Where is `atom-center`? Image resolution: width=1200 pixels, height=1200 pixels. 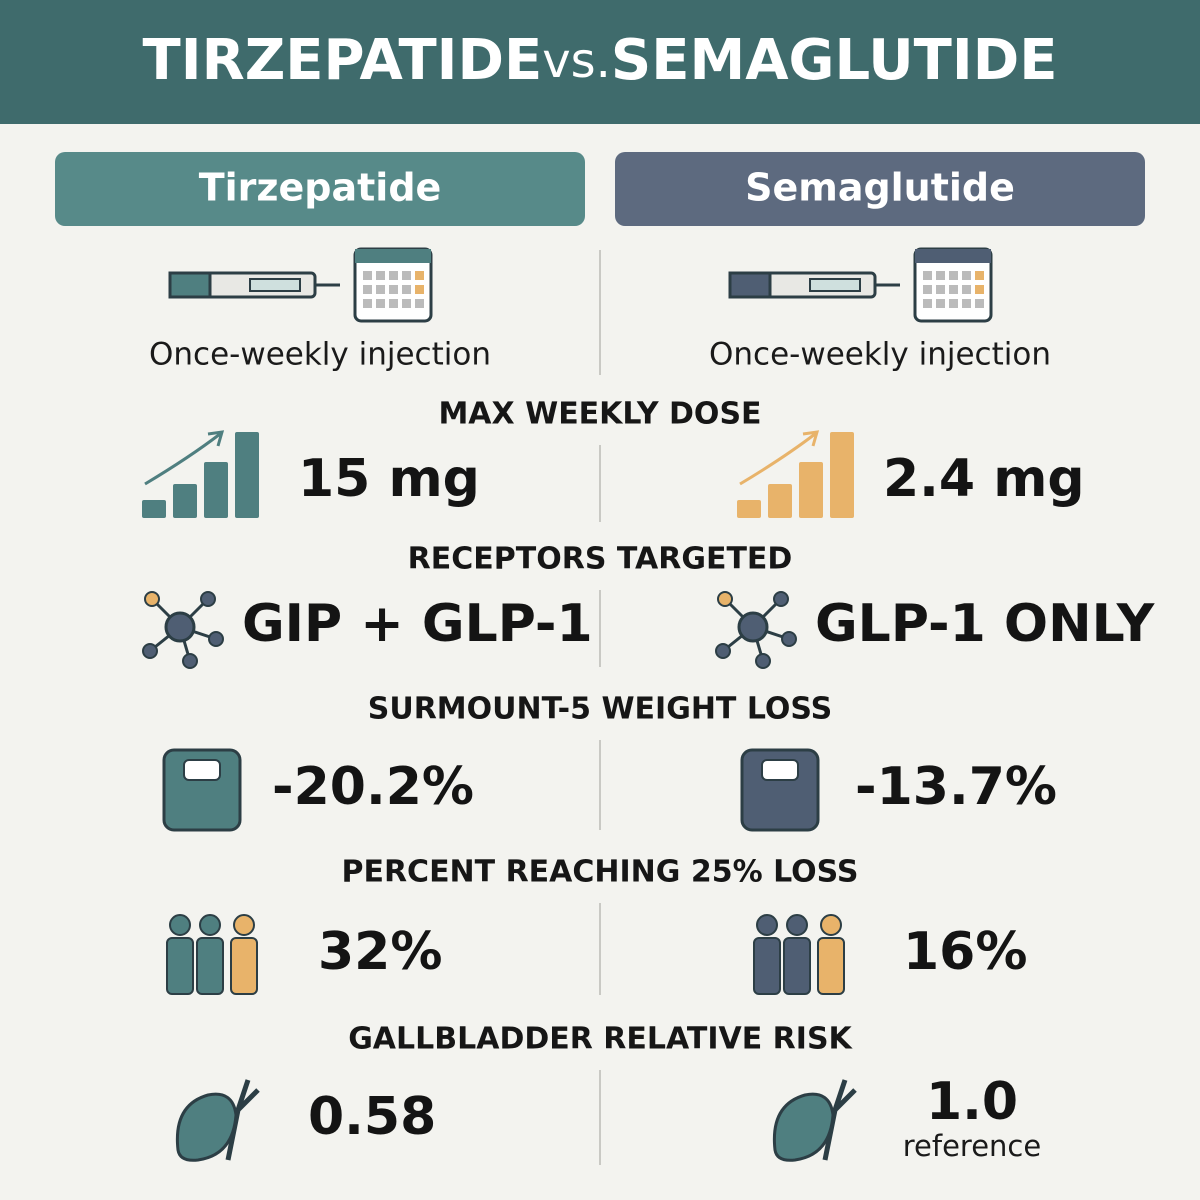 atom-center is located at coordinates (180, 627).